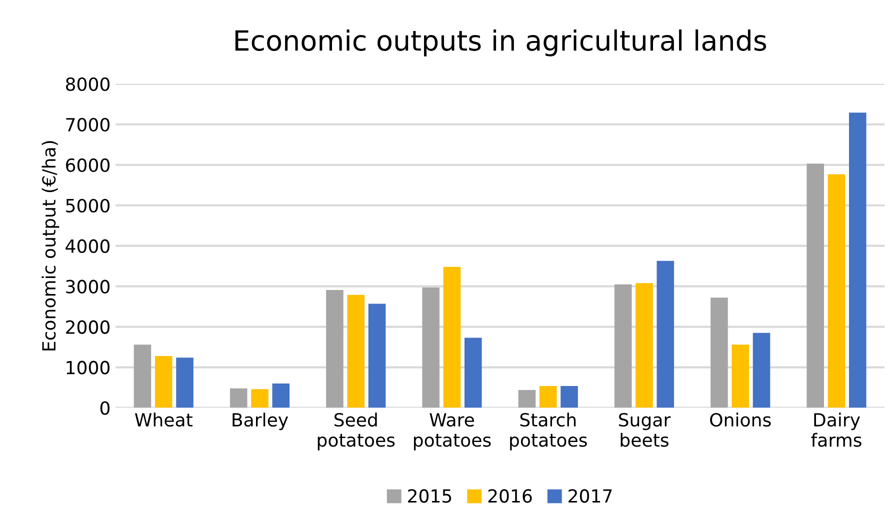 The width and height of the screenshot is (889, 531). I want to click on y-tick-label: 2000, so click(88, 327).